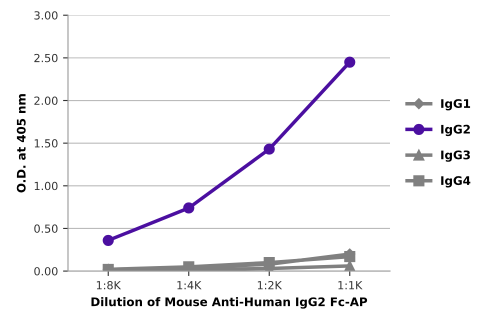 Image resolution: width=500 pixels, height=331 pixels. Describe the element at coordinates (21, 143) in the screenshot. I see `y-axis-title: O.D. at 405 nm` at that location.